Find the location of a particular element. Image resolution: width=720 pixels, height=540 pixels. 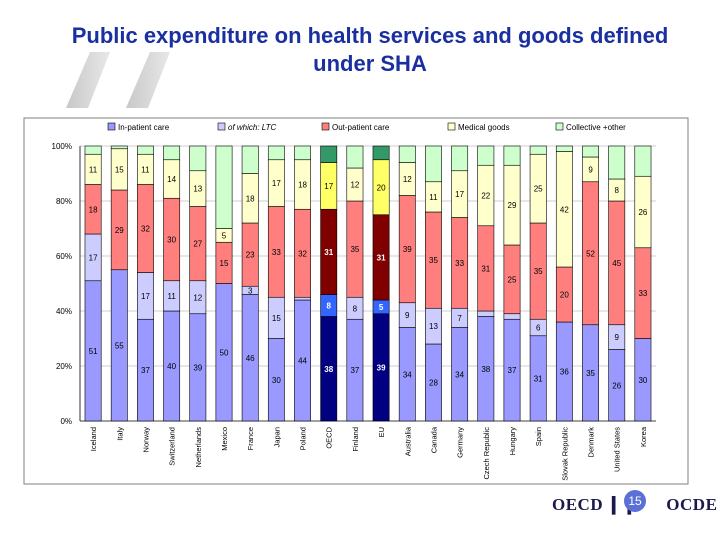

data-label: 36 is located at coordinates (564, 372).